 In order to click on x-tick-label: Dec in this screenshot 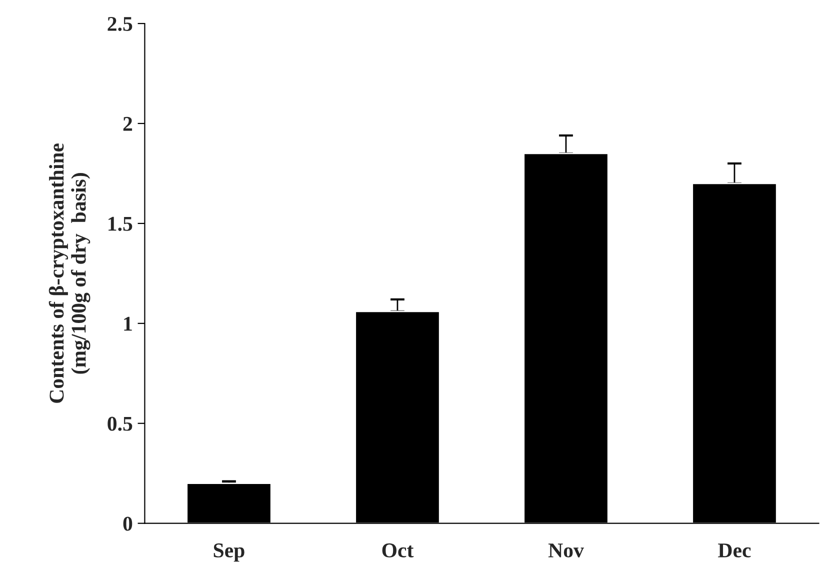, I will do `click(734, 551)`.